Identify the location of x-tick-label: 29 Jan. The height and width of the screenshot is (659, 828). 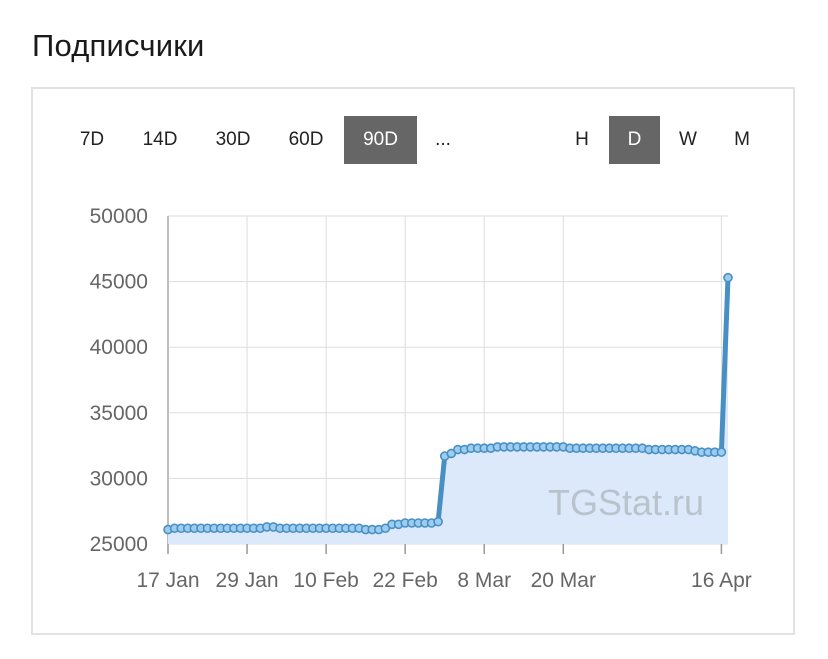
(247, 580).